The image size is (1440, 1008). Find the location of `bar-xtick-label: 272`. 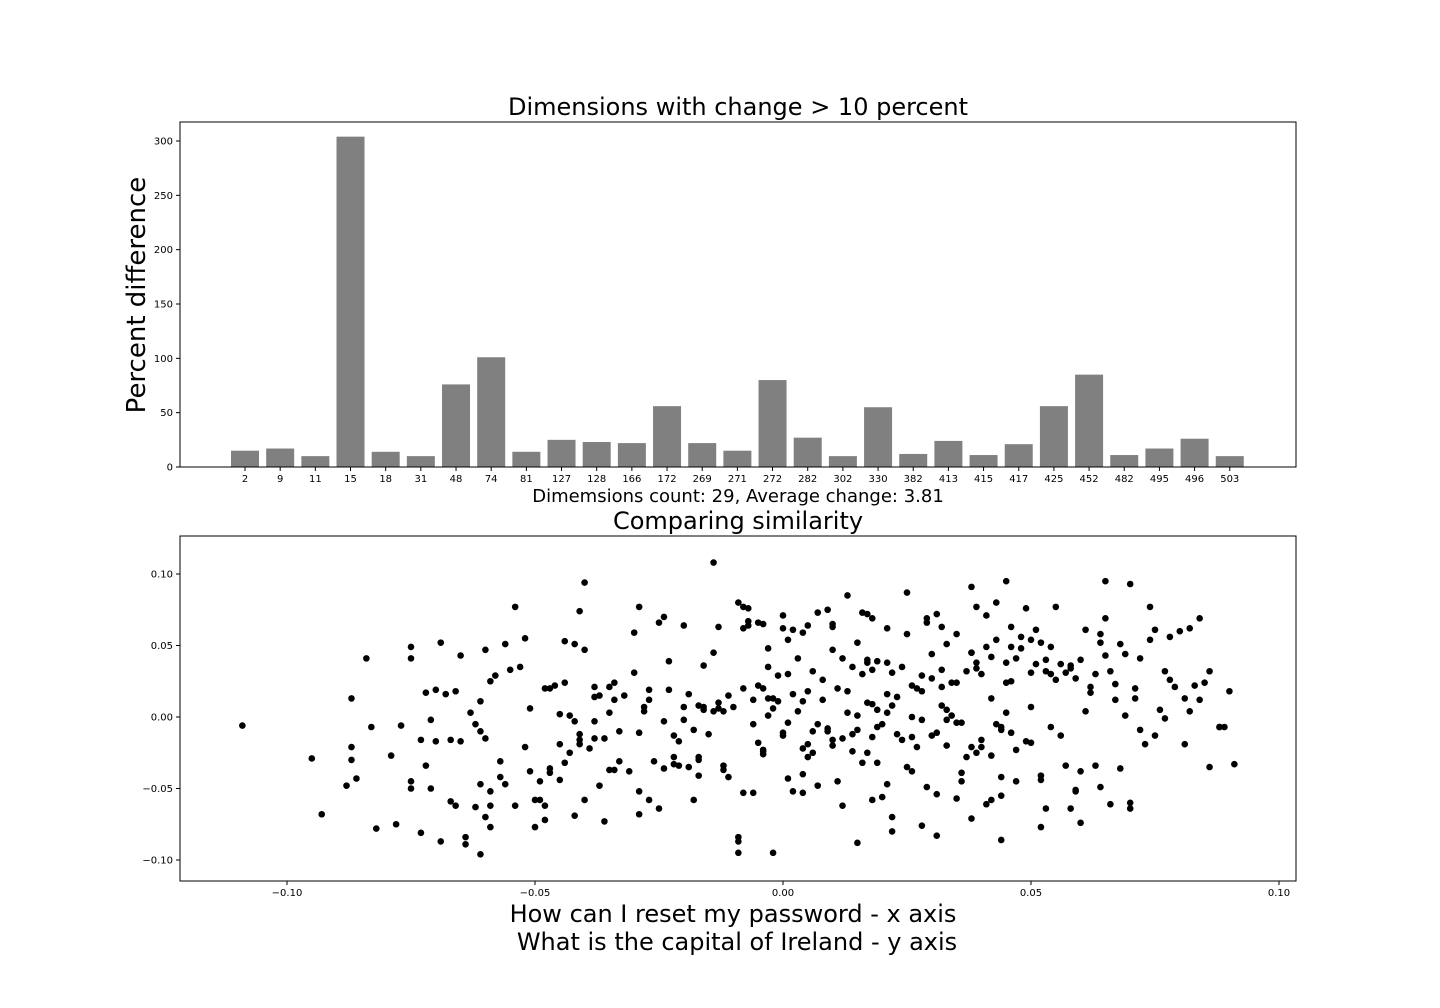

bar-xtick-label: 272 is located at coordinates (772, 479).